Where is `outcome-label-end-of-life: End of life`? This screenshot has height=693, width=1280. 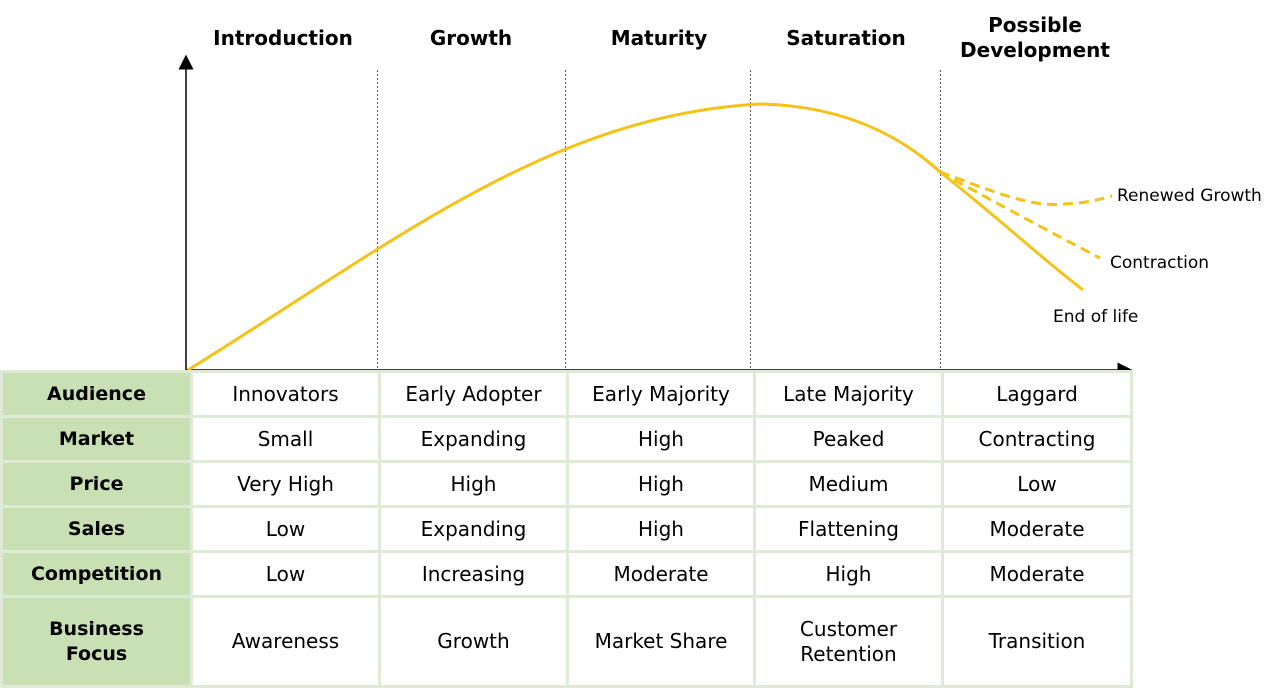 outcome-label-end-of-life: End of life is located at coordinates (1096, 317).